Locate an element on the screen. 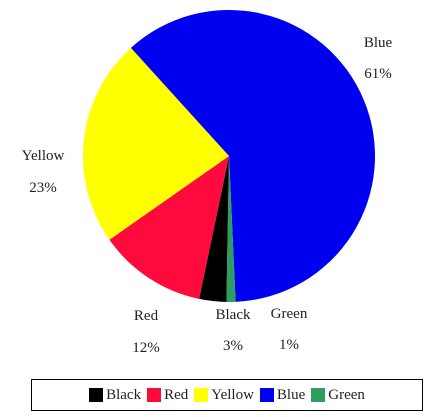 The width and height of the screenshot is (429, 417). slice-name-label-yellow: Yellow is located at coordinates (43, 156).